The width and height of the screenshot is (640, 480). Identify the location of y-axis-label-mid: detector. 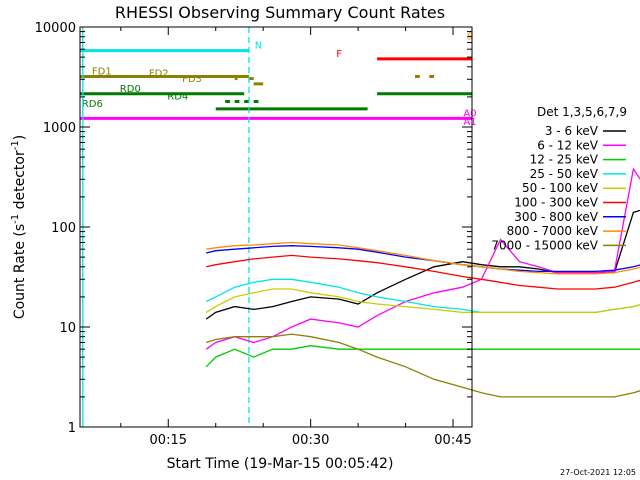
(20, 182).